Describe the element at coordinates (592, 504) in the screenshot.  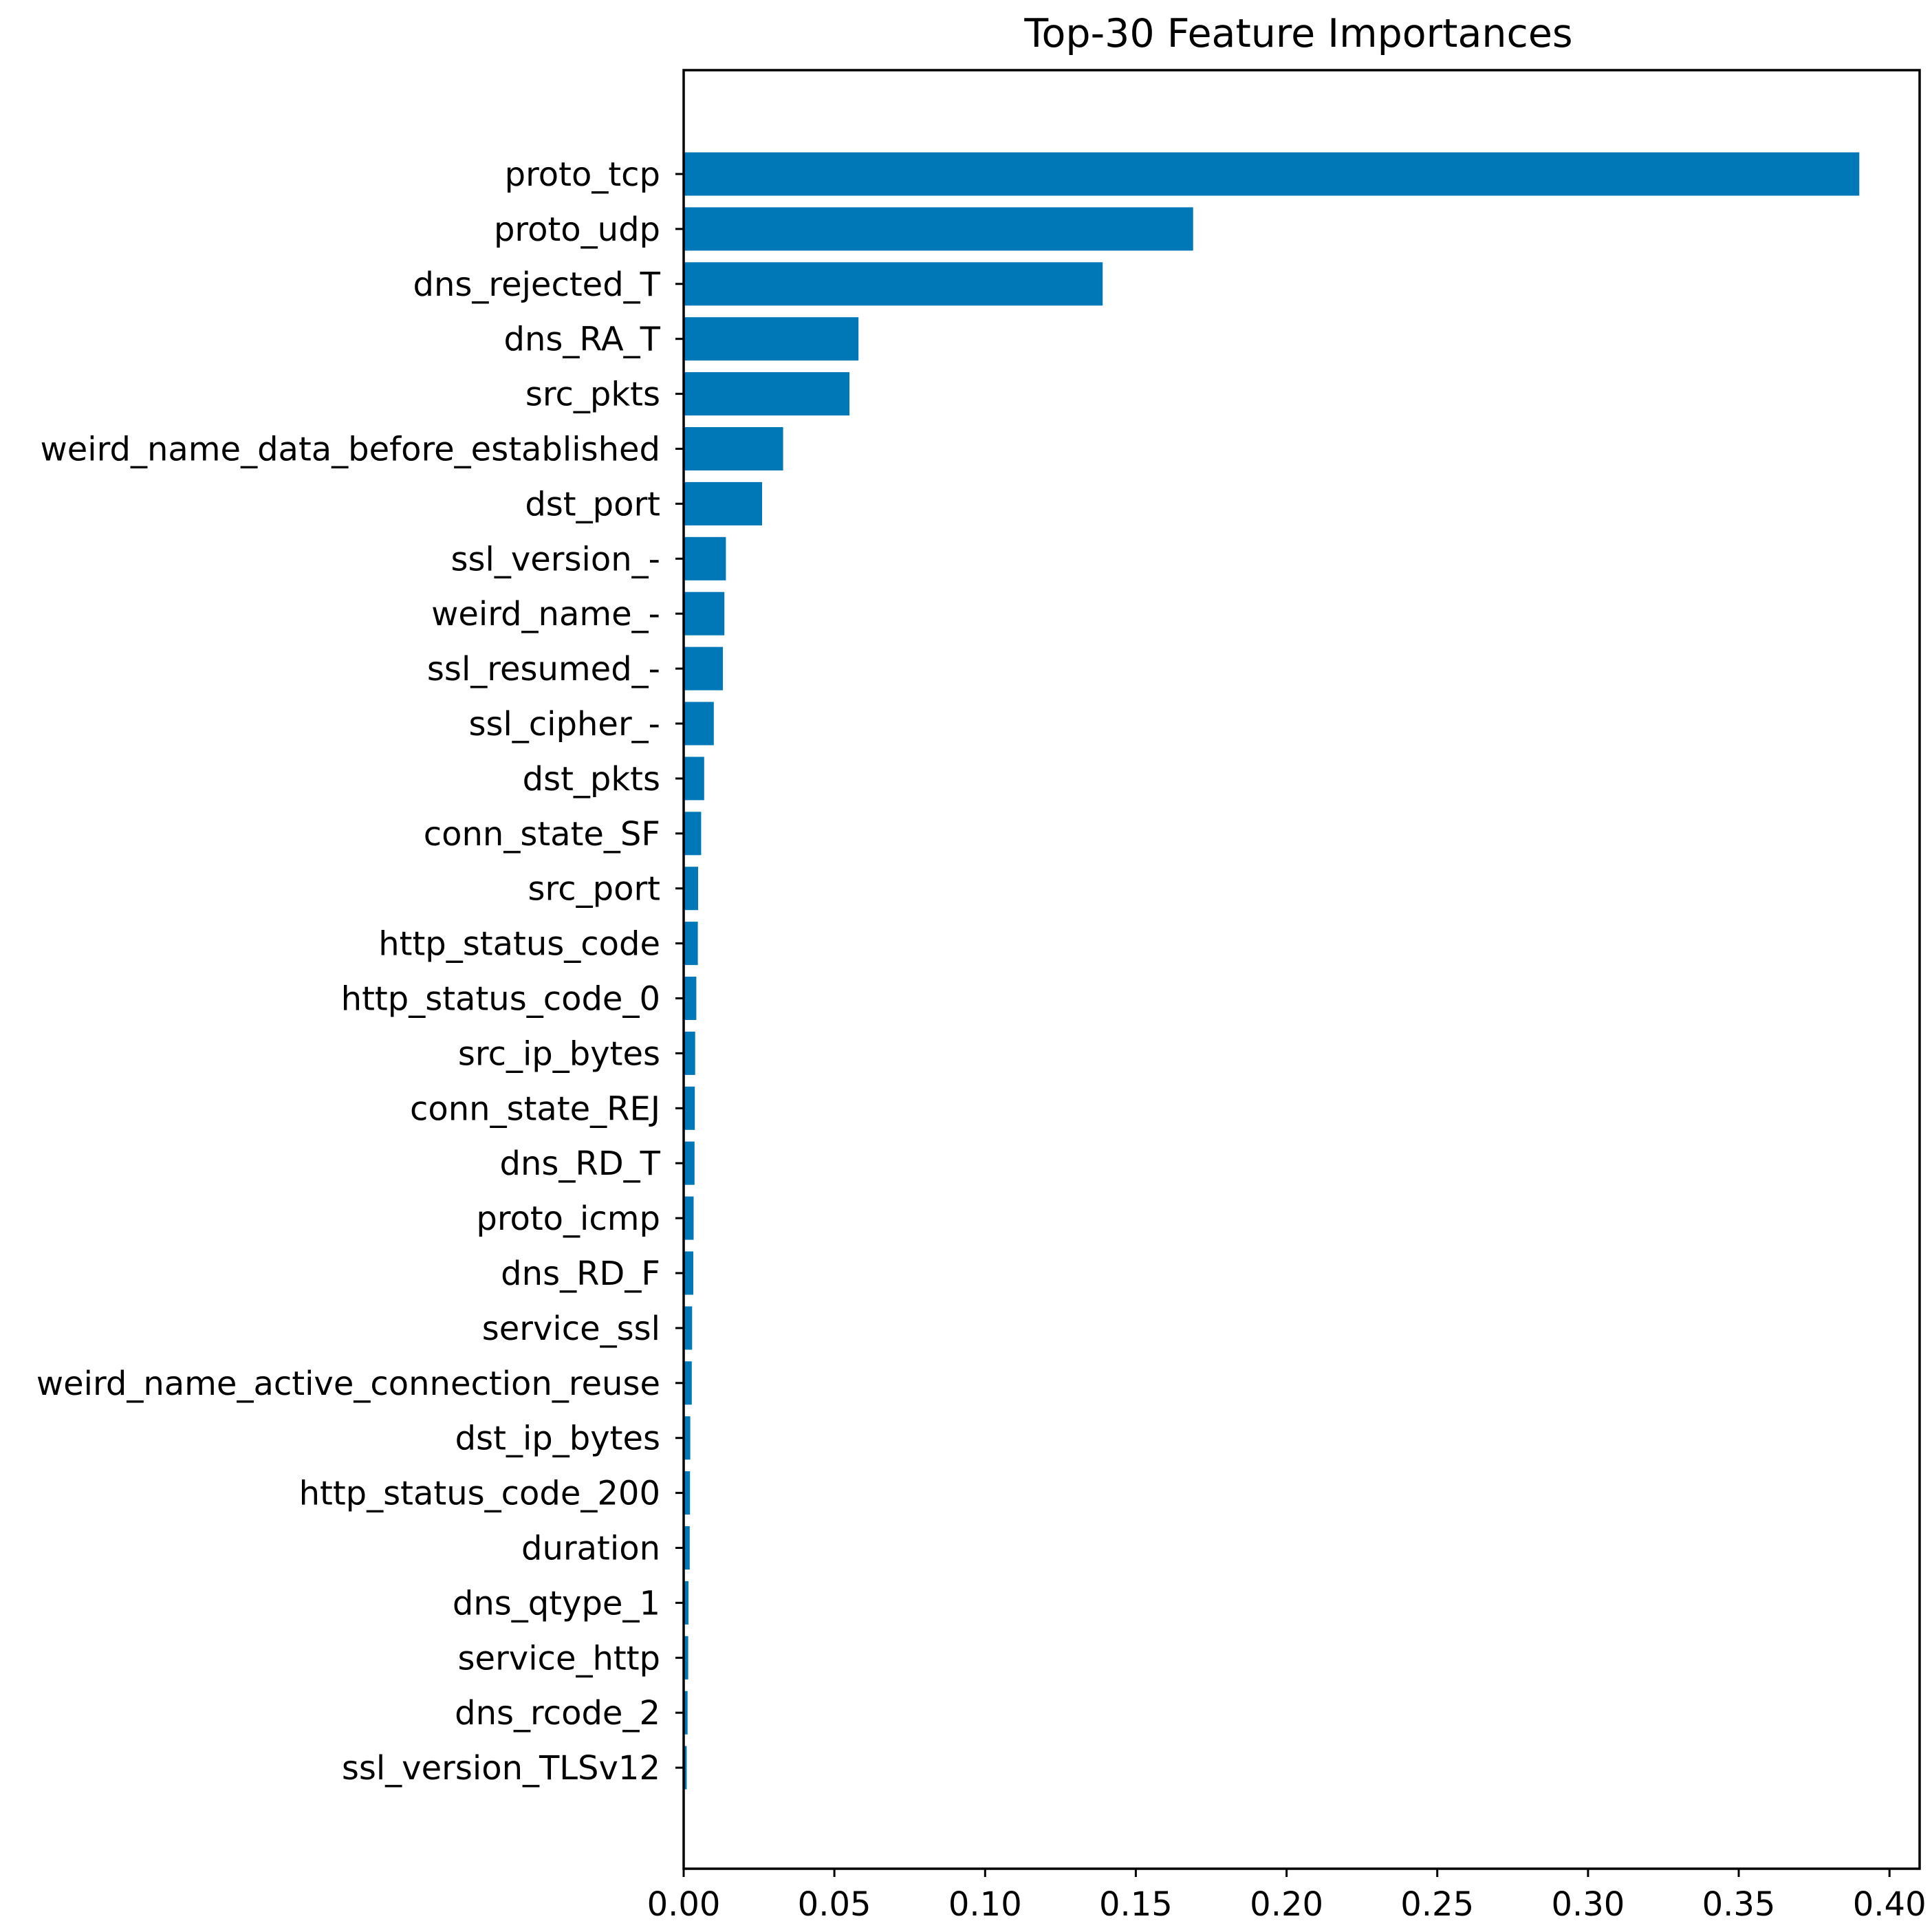
I see `y-tick-label: dst_port` at that location.